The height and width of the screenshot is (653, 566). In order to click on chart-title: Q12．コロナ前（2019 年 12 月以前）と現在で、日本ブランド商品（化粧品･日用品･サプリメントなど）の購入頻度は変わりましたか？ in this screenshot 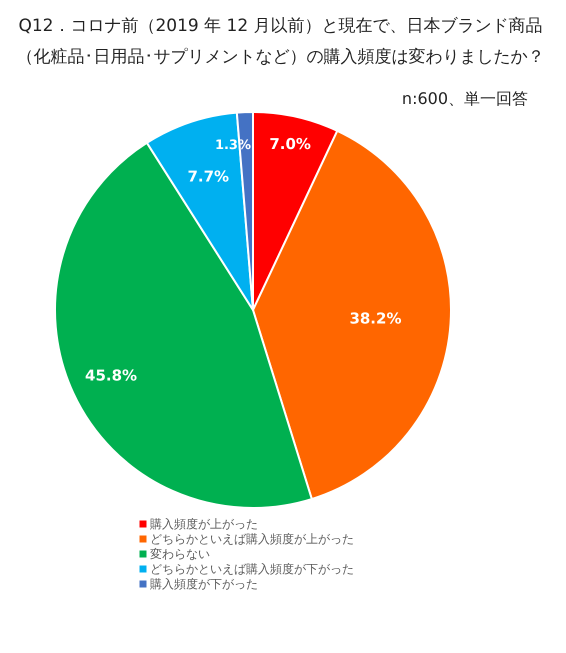, I will do `click(281, 42)`.